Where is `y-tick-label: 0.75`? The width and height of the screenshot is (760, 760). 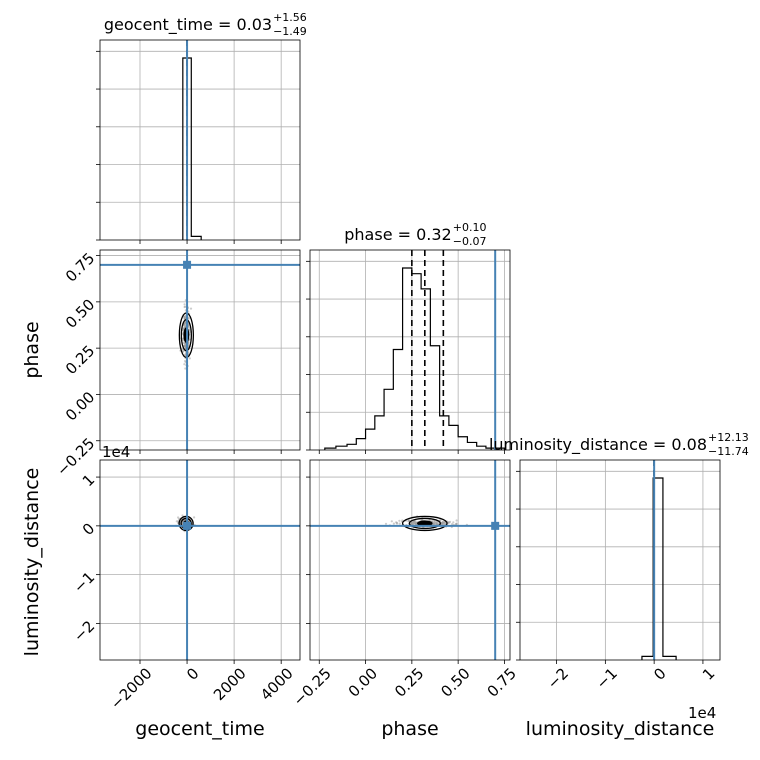 y-tick-label: 0.75 is located at coordinates (80, 267).